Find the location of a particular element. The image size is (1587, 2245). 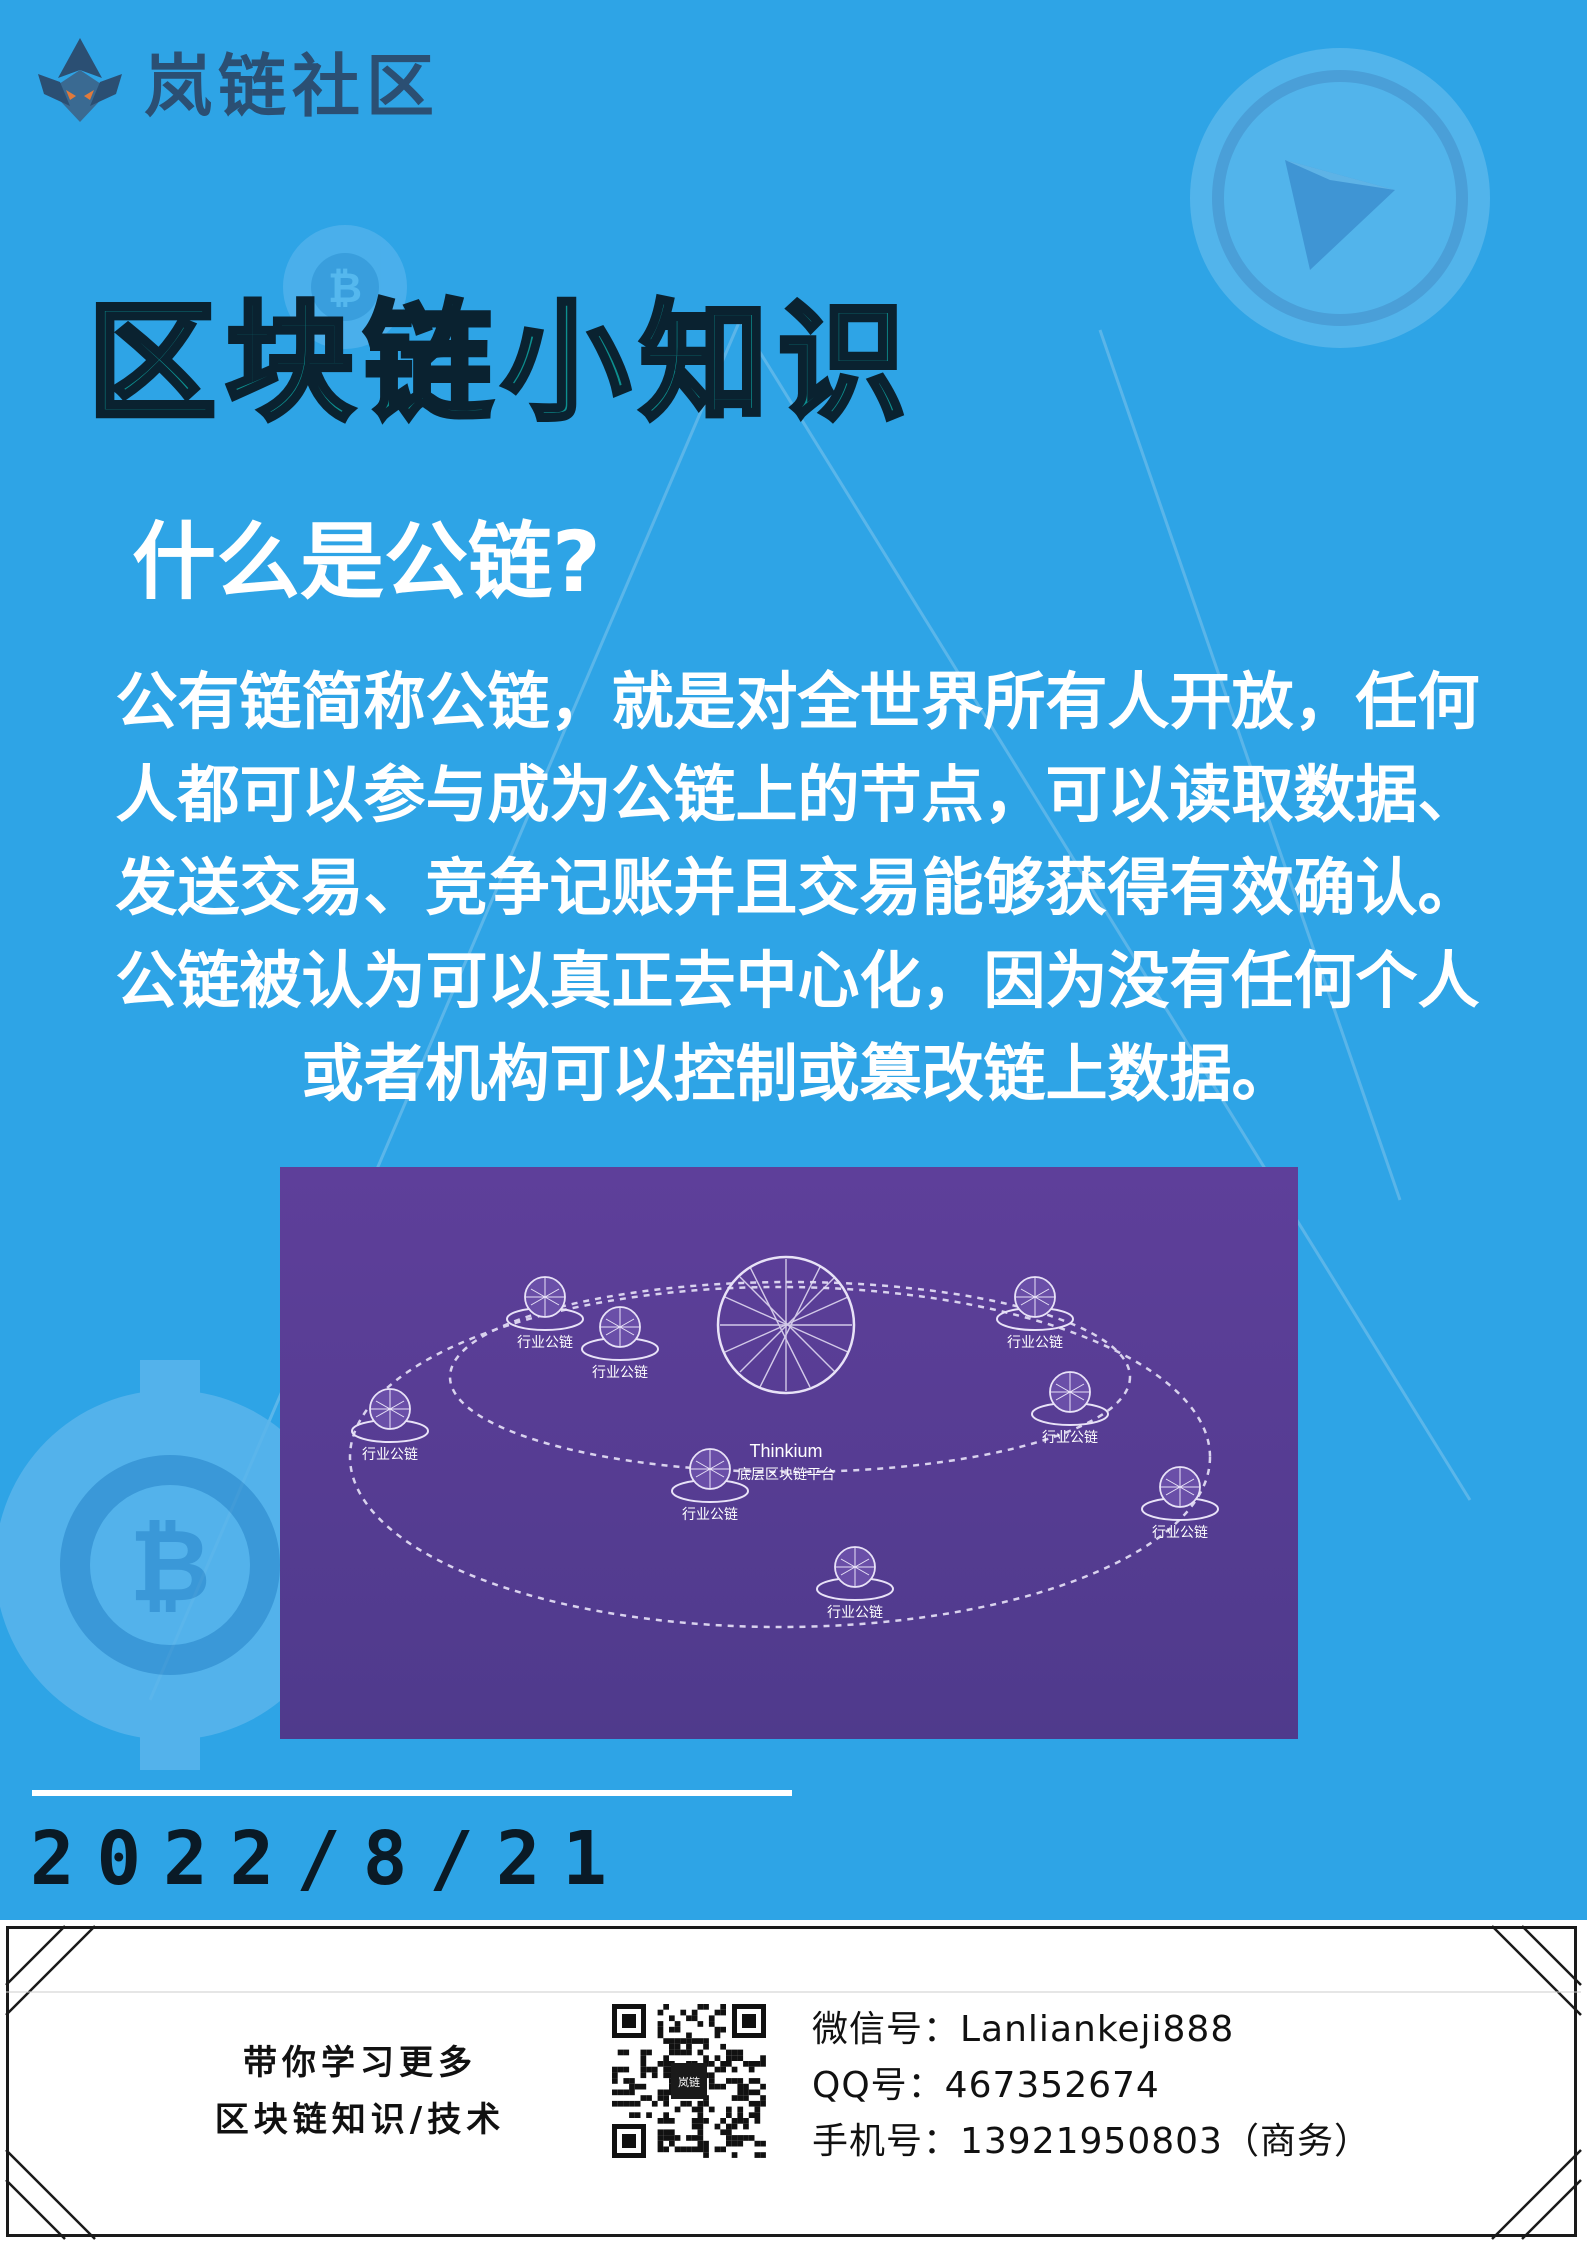

phone-contact: 手机号：13921950803（商务） is located at coordinates (1091, 2141).